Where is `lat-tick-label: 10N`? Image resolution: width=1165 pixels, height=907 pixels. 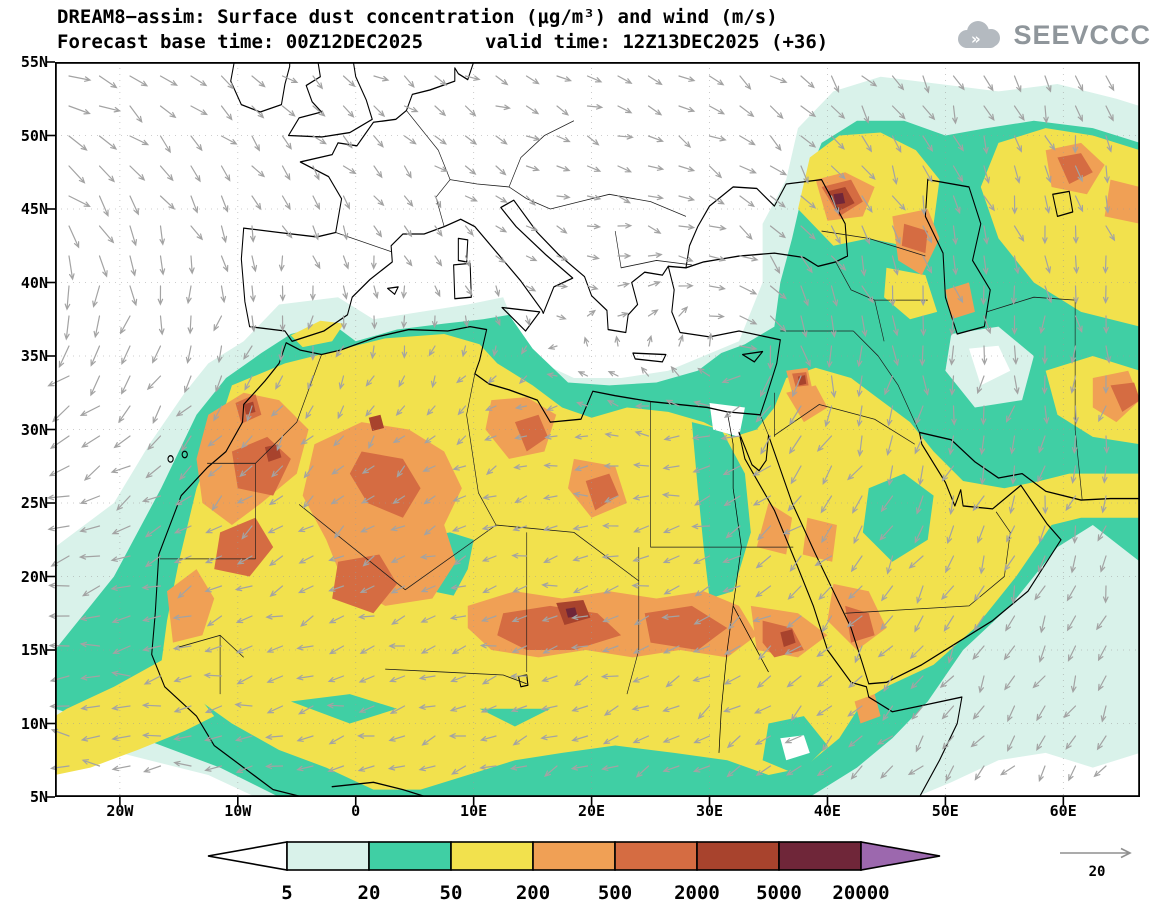
lat-tick-label: 10N is located at coordinates (34, 723).